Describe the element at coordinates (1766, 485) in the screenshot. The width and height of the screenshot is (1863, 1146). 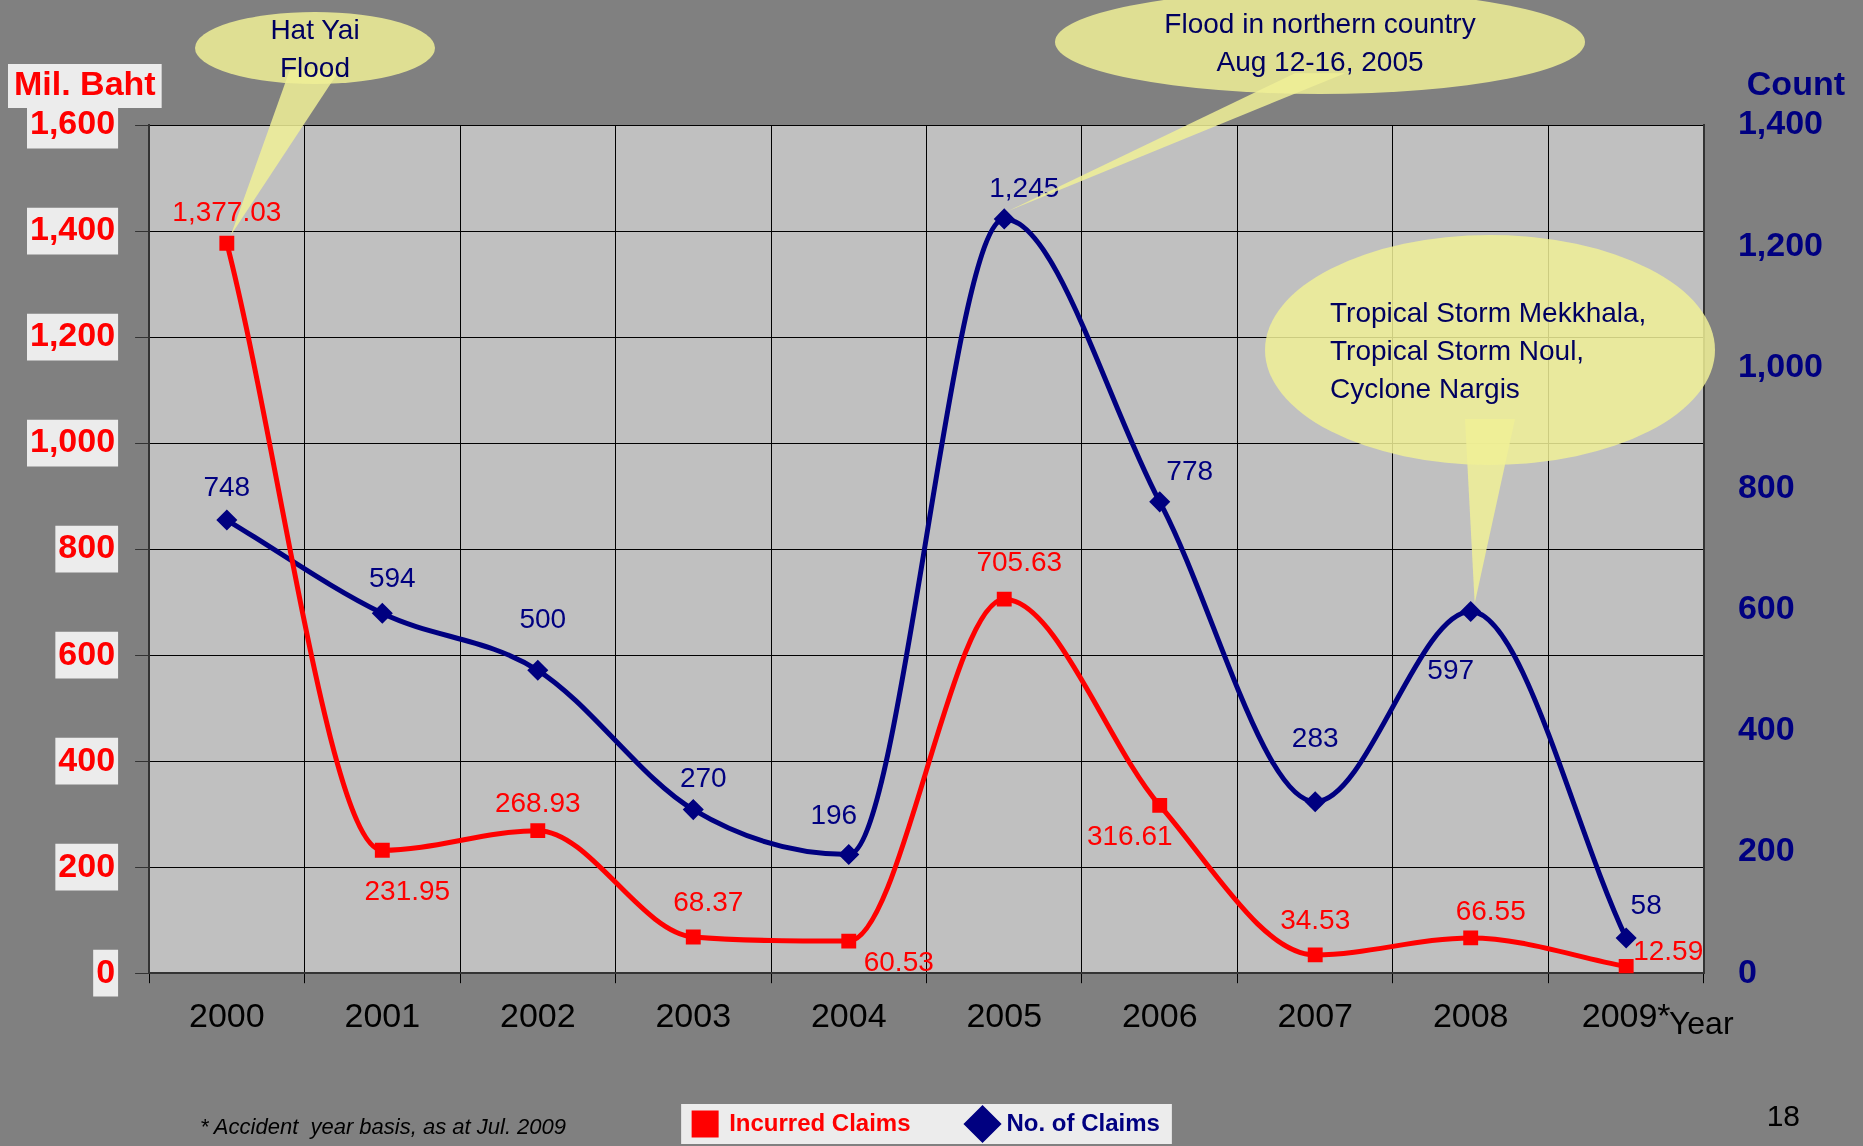
I see `y2-tick-label: 800` at that location.